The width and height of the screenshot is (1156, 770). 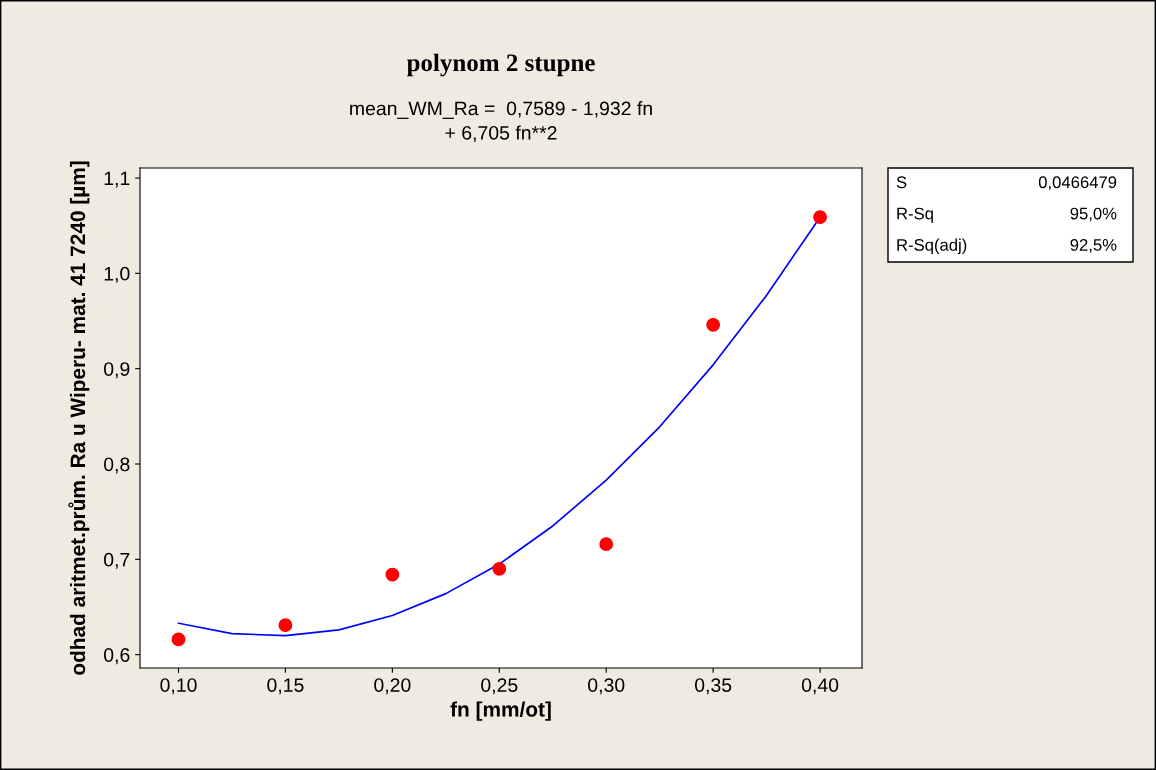 What do you see at coordinates (501, 122) in the screenshot?
I see `chart-subtitle: mean_WM_Ra = 0,7589 - 1,932 fn + 6,705 fn**2` at bounding box center [501, 122].